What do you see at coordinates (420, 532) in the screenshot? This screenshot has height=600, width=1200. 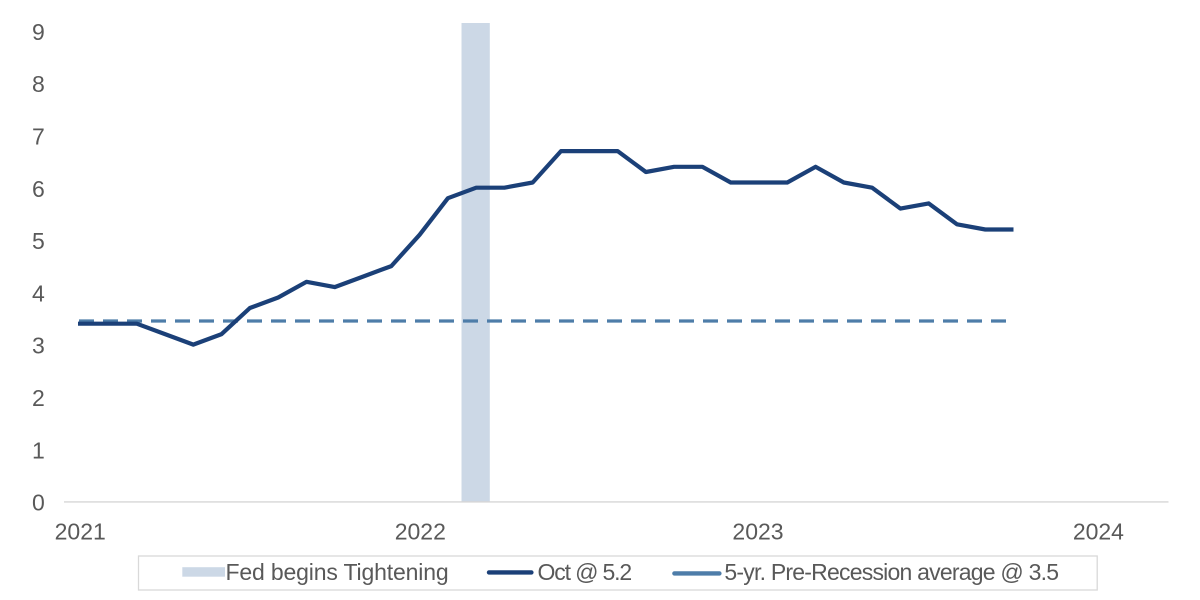 I see `svg-text: 2022` at bounding box center [420, 532].